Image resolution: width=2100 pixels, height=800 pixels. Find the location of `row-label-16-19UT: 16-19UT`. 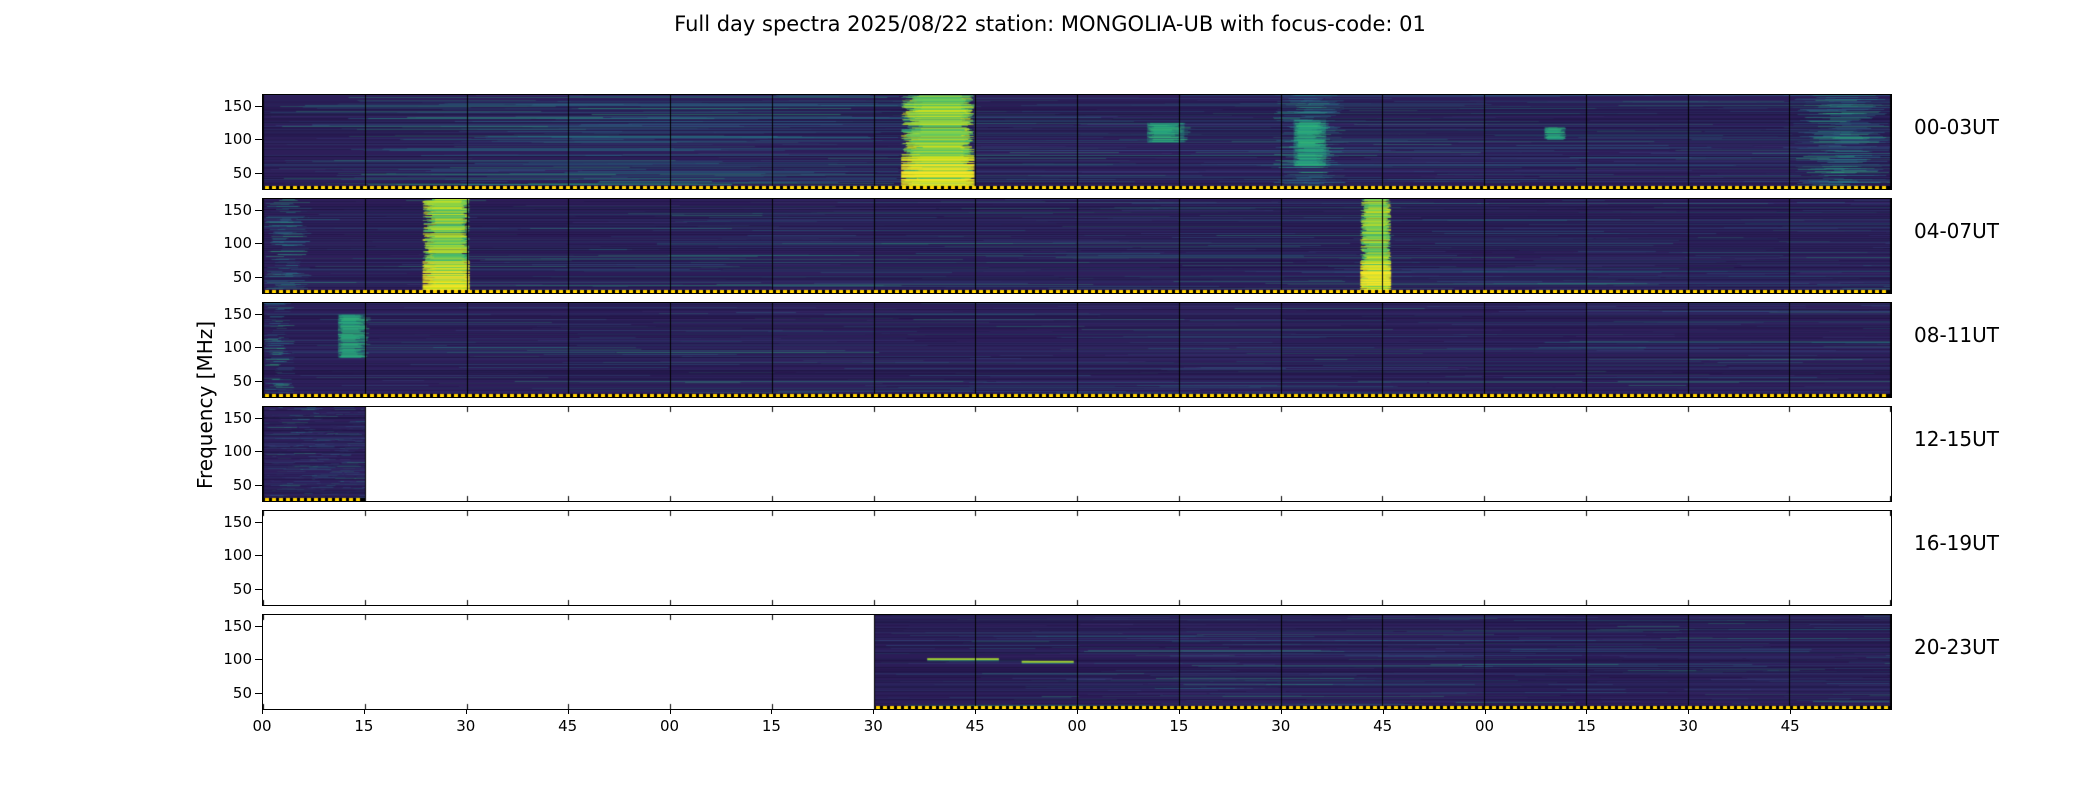

row-label-16-19UT: 16-19UT is located at coordinates (1956, 543).